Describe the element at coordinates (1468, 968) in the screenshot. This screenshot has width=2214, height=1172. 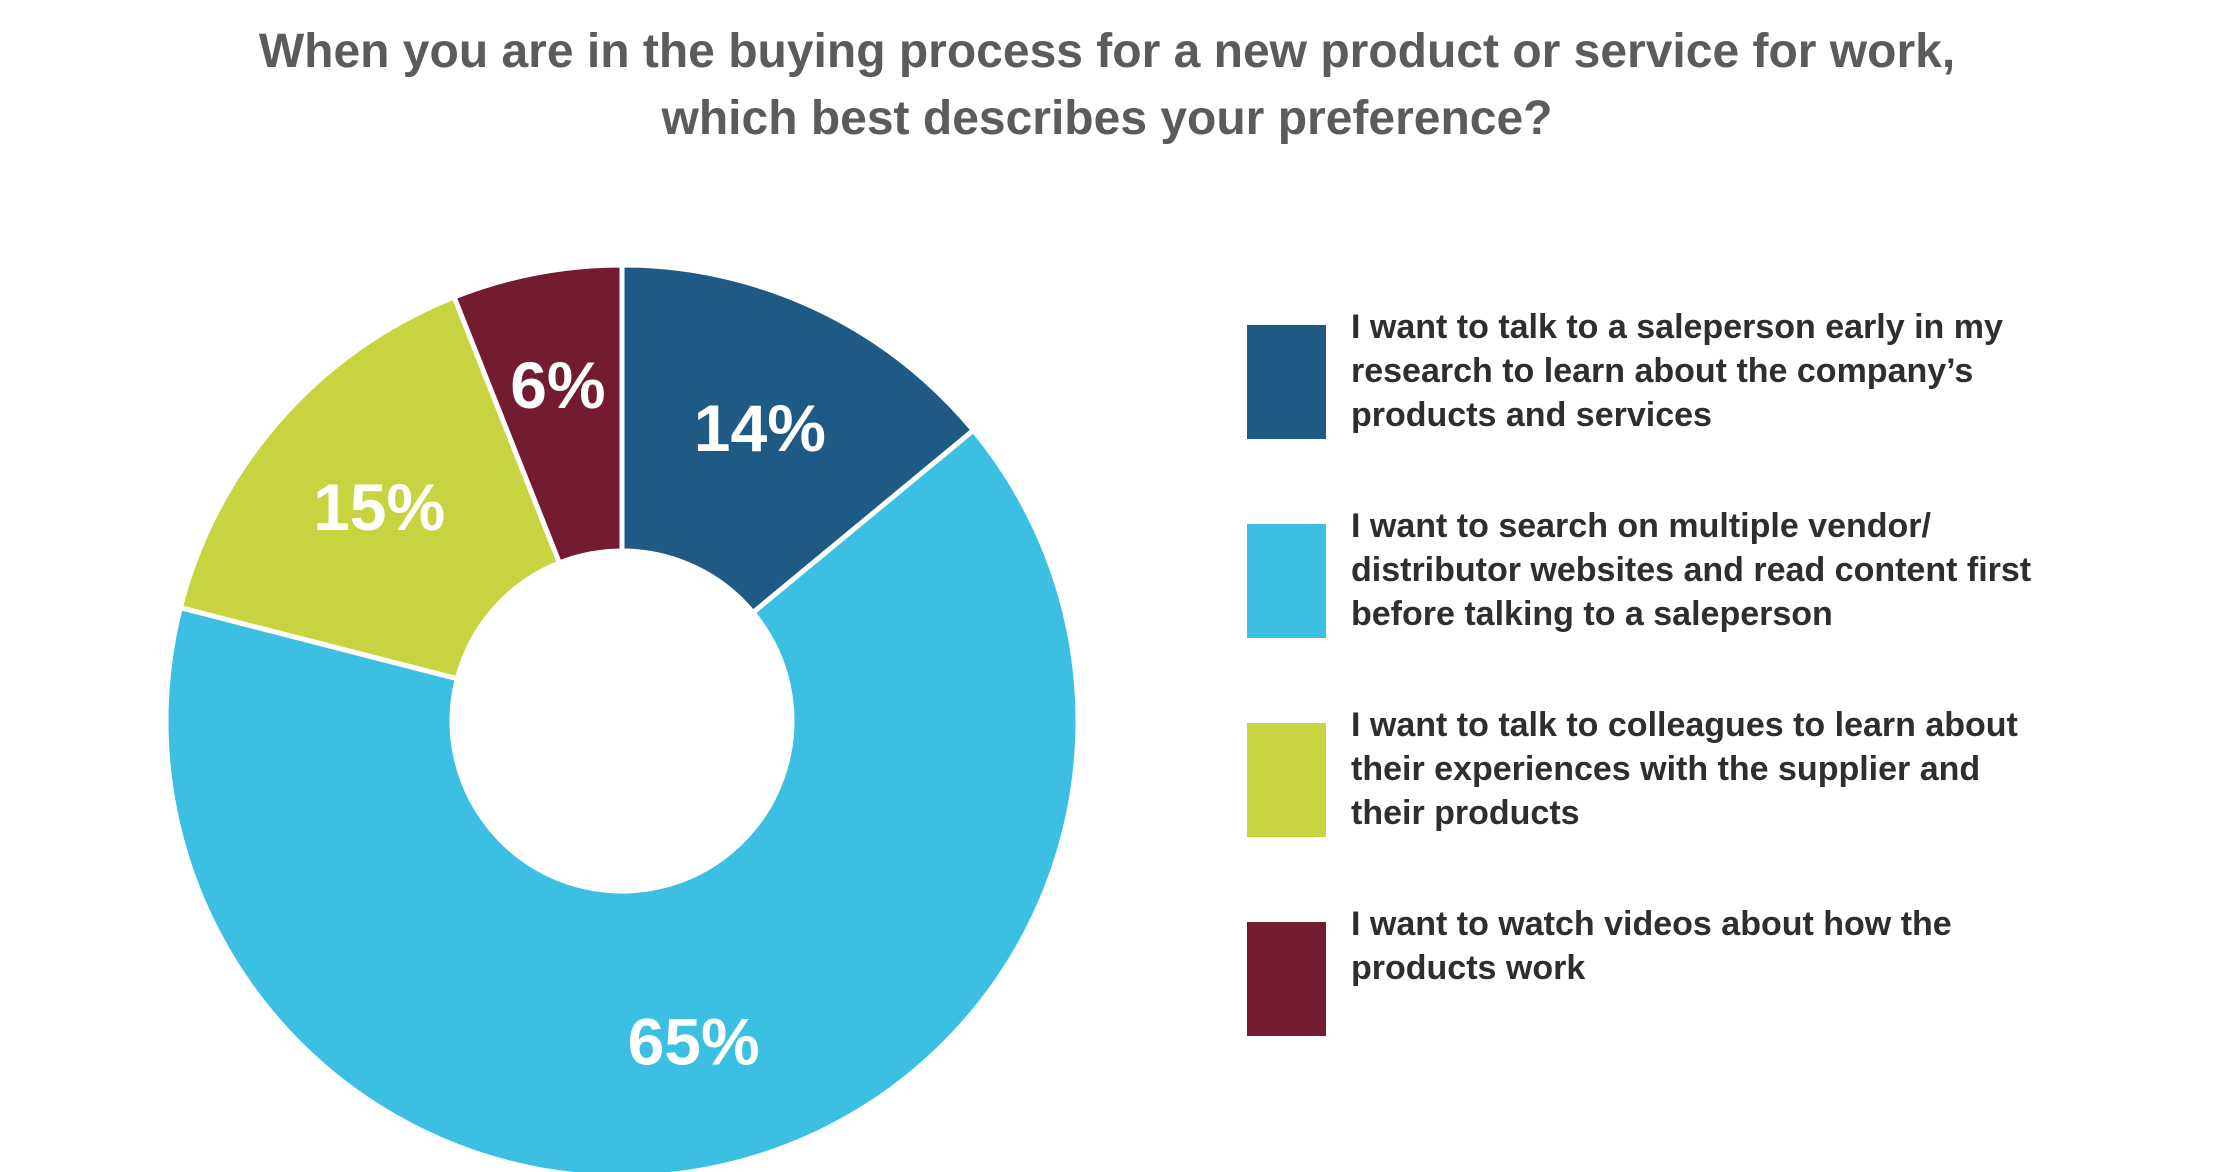
I see `legend-label-line: products work` at that location.